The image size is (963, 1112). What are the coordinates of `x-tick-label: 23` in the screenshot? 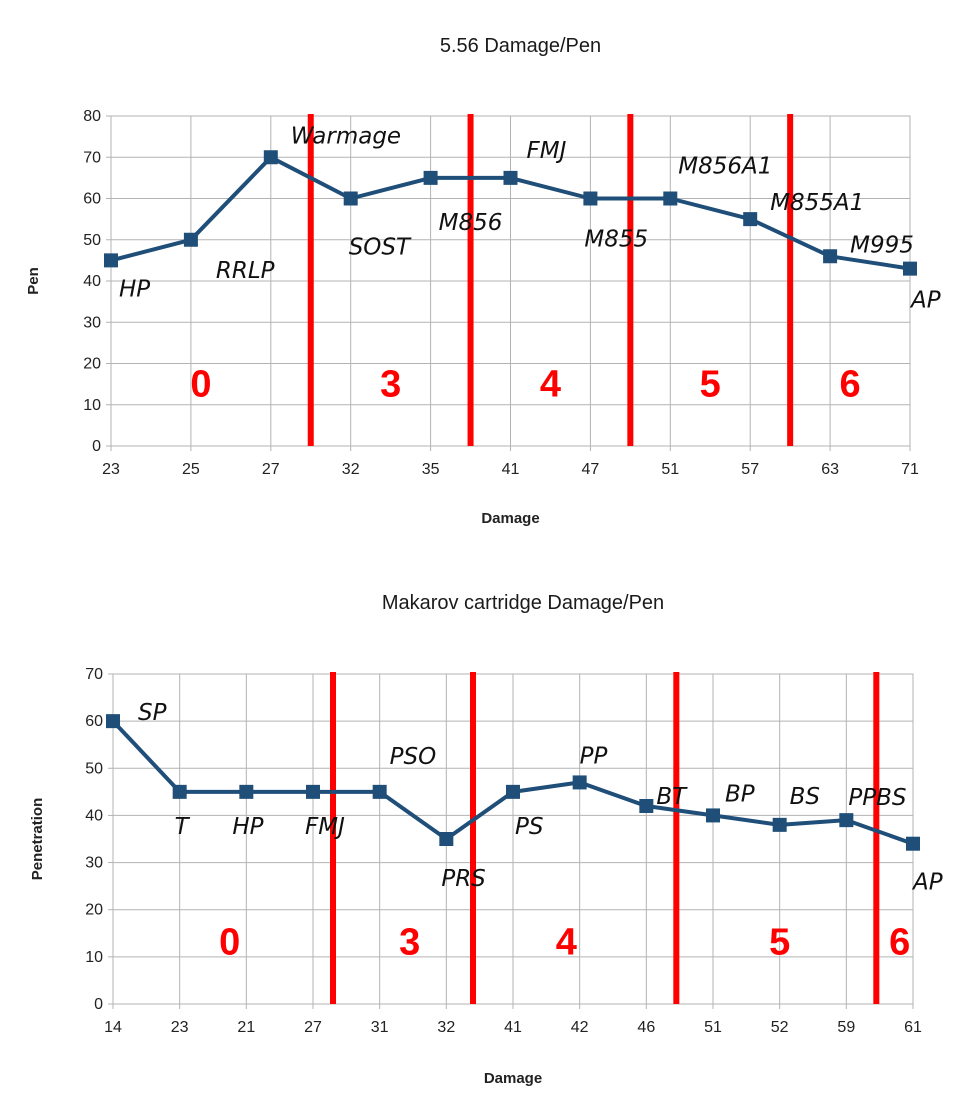 It's located at (180, 1027).